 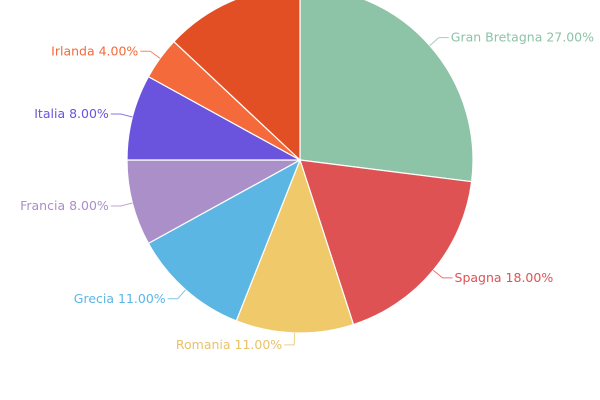 I want to click on slice-label: Irlanda 4.00%, so click(x=94, y=50).